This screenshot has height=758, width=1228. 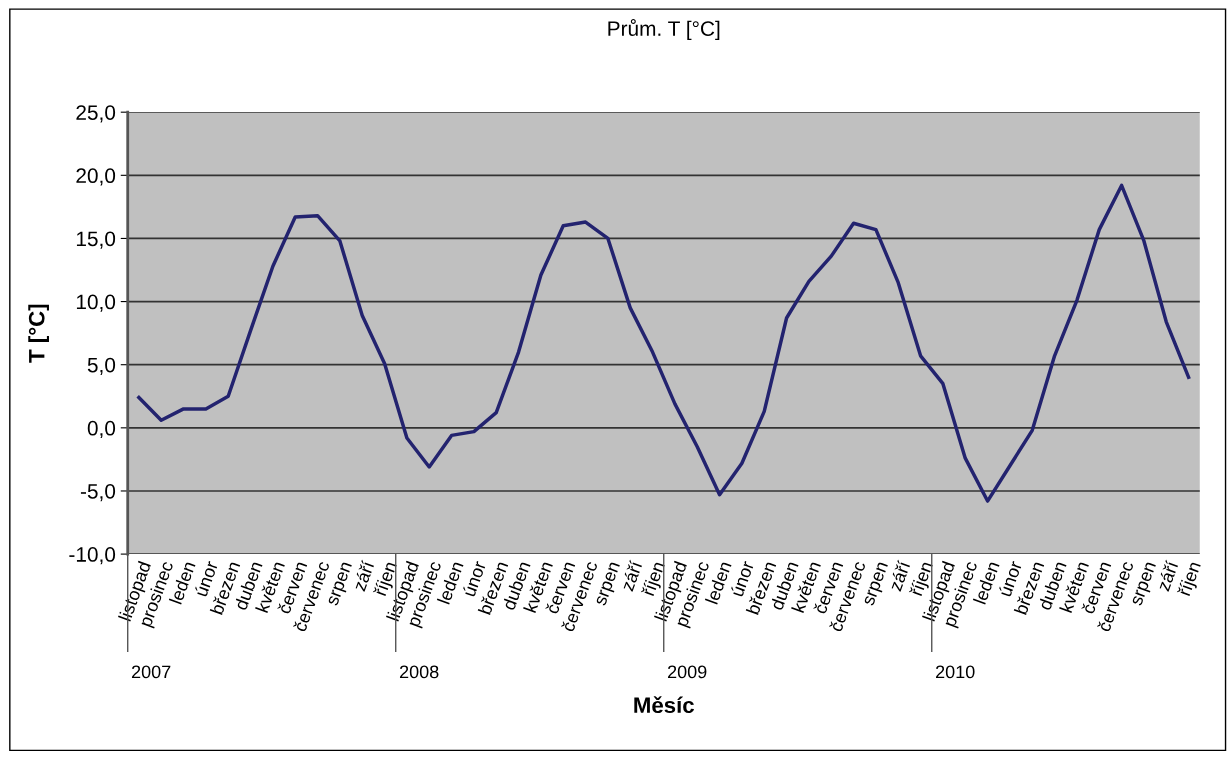 What do you see at coordinates (92, 556) in the screenshot?
I see `y-tick-label: -10,0` at bounding box center [92, 556].